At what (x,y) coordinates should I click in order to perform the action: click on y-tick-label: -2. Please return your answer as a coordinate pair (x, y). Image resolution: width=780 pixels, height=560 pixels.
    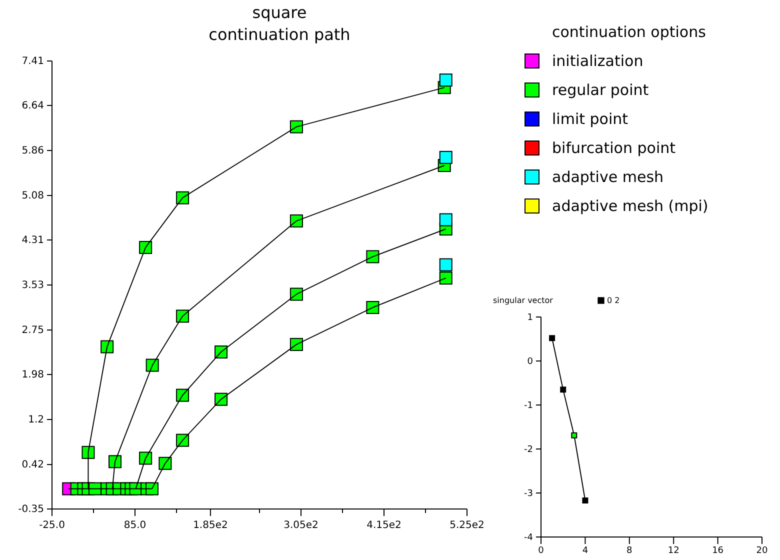
    Looking at the image, I should click on (528, 450).